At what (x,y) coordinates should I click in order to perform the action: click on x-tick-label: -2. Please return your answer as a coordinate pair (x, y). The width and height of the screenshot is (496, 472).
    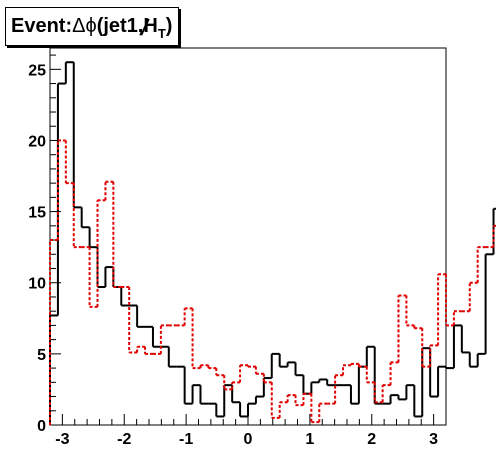
    Looking at the image, I should click on (124, 439).